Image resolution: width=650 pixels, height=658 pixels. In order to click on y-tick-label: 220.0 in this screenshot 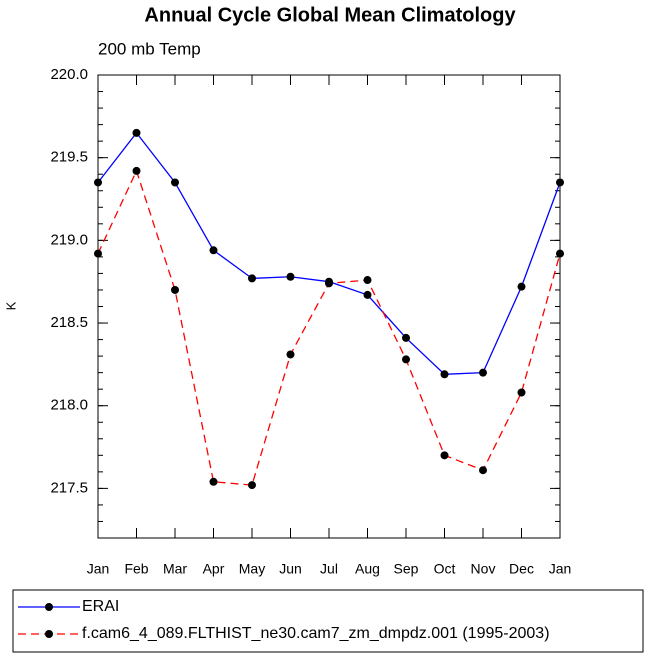, I will do `click(69, 74)`.